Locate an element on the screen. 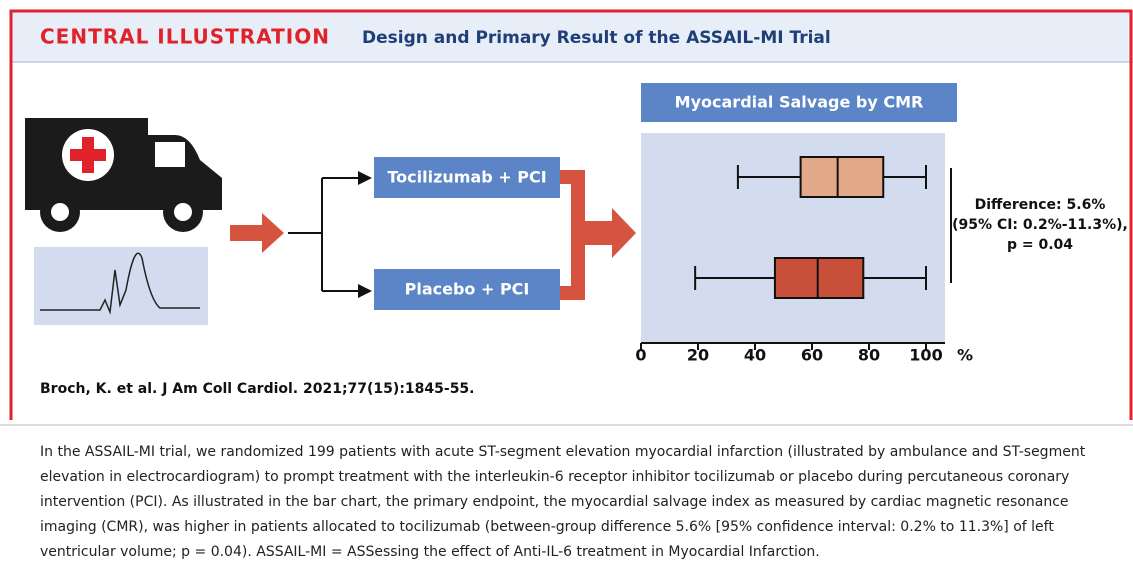  x-unit: % is located at coordinates (965, 355).